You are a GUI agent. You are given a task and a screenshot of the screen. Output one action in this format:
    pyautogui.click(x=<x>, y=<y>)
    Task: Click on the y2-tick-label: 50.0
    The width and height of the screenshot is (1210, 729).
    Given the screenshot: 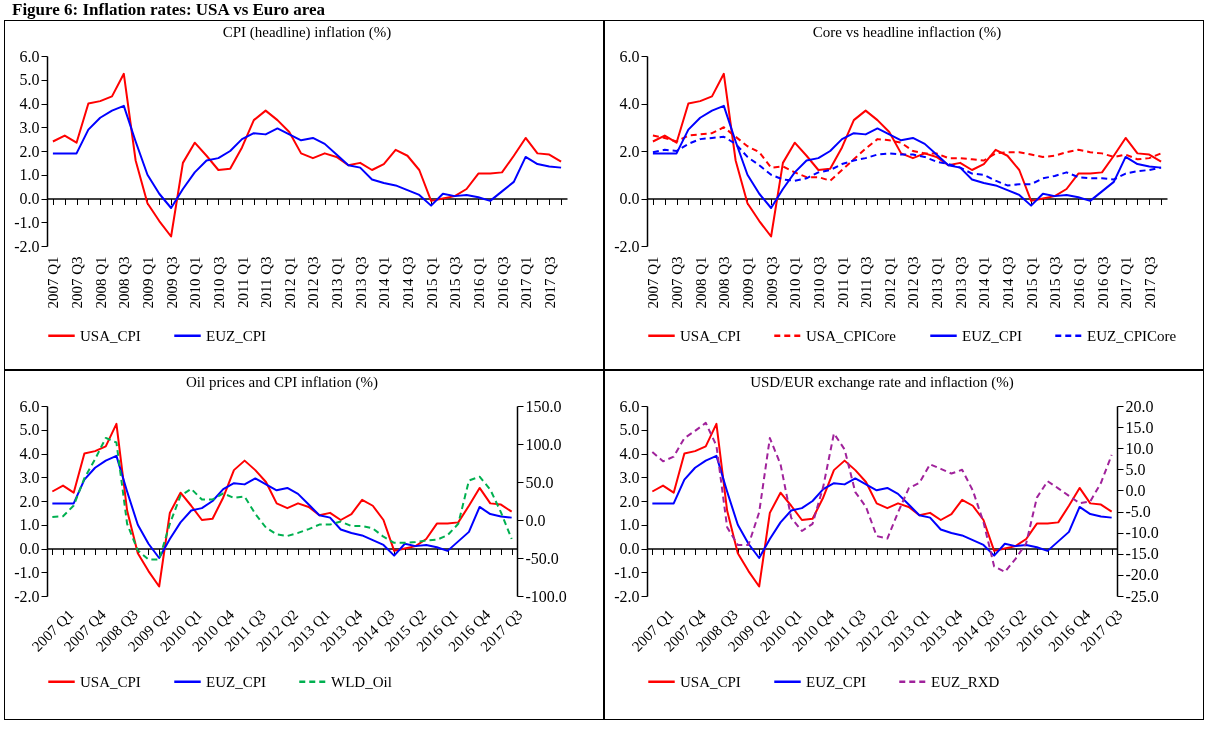 What is the action you would take?
    pyautogui.click(x=539, y=482)
    